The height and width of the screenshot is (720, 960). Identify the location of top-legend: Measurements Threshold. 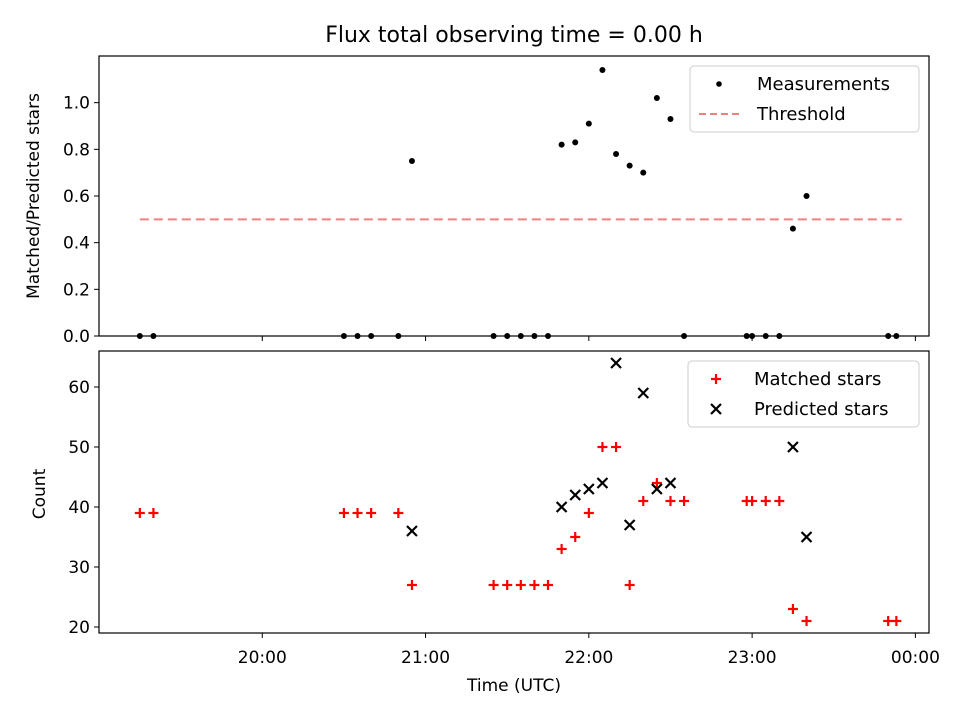
(804, 99).